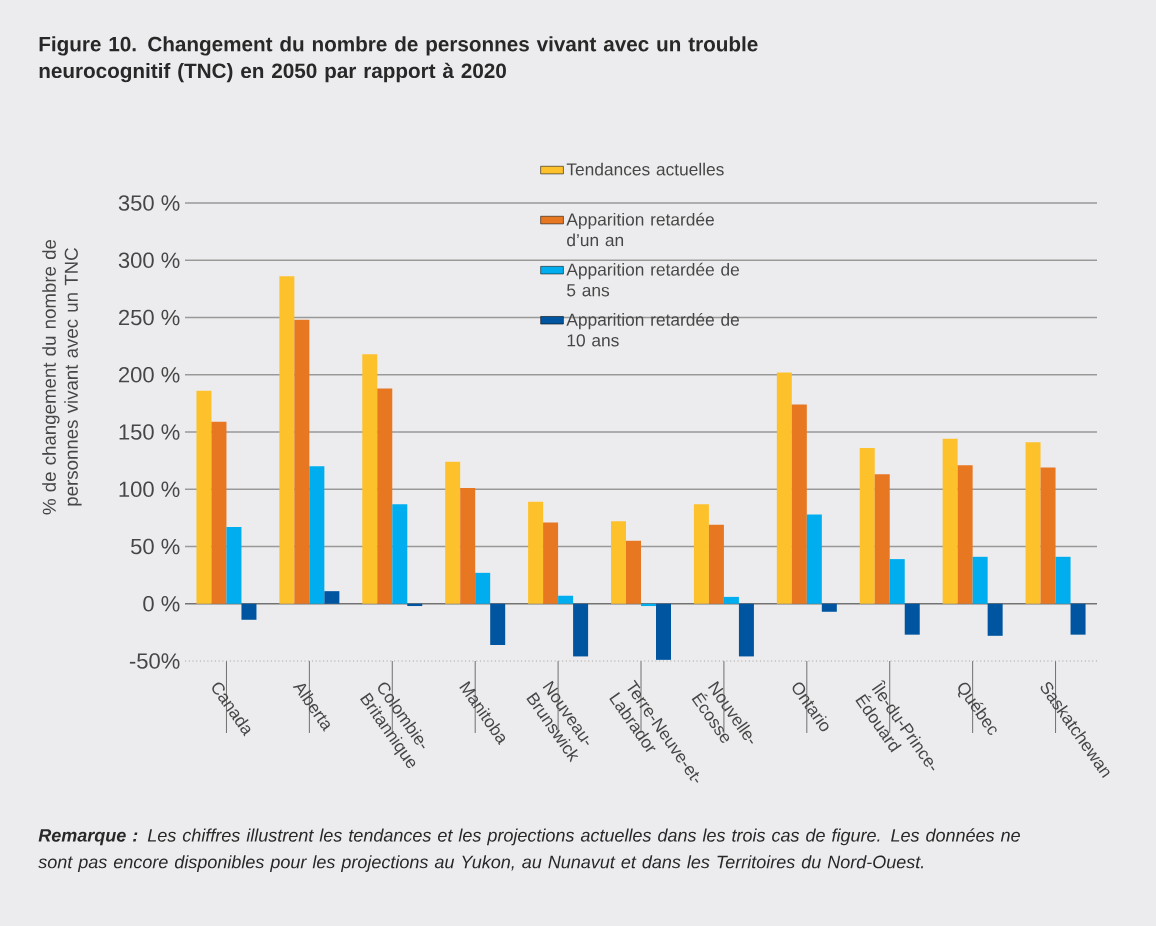  Describe the element at coordinates (398, 59) in the screenshot. I see `chart-title: Figure 10. Changement du nombre de personnes vivant avec un trouble neurocognitif (TNC) en 2050 par rapport à 2020` at that location.